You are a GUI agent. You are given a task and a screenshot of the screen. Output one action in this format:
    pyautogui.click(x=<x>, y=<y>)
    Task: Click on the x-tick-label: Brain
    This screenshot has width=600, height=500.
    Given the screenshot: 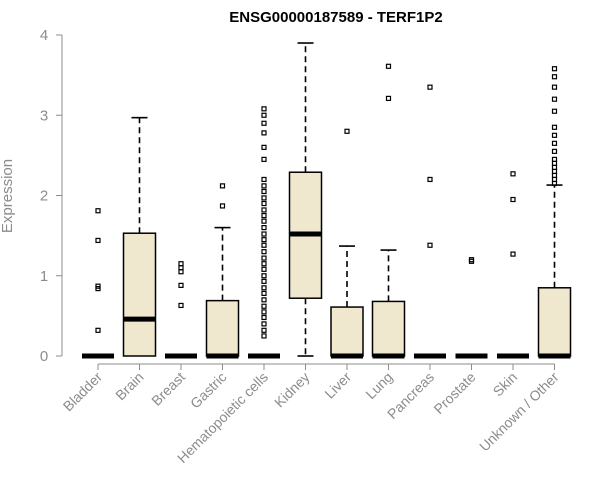 What is the action you would take?
    pyautogui.click(x=129, y=386)
    